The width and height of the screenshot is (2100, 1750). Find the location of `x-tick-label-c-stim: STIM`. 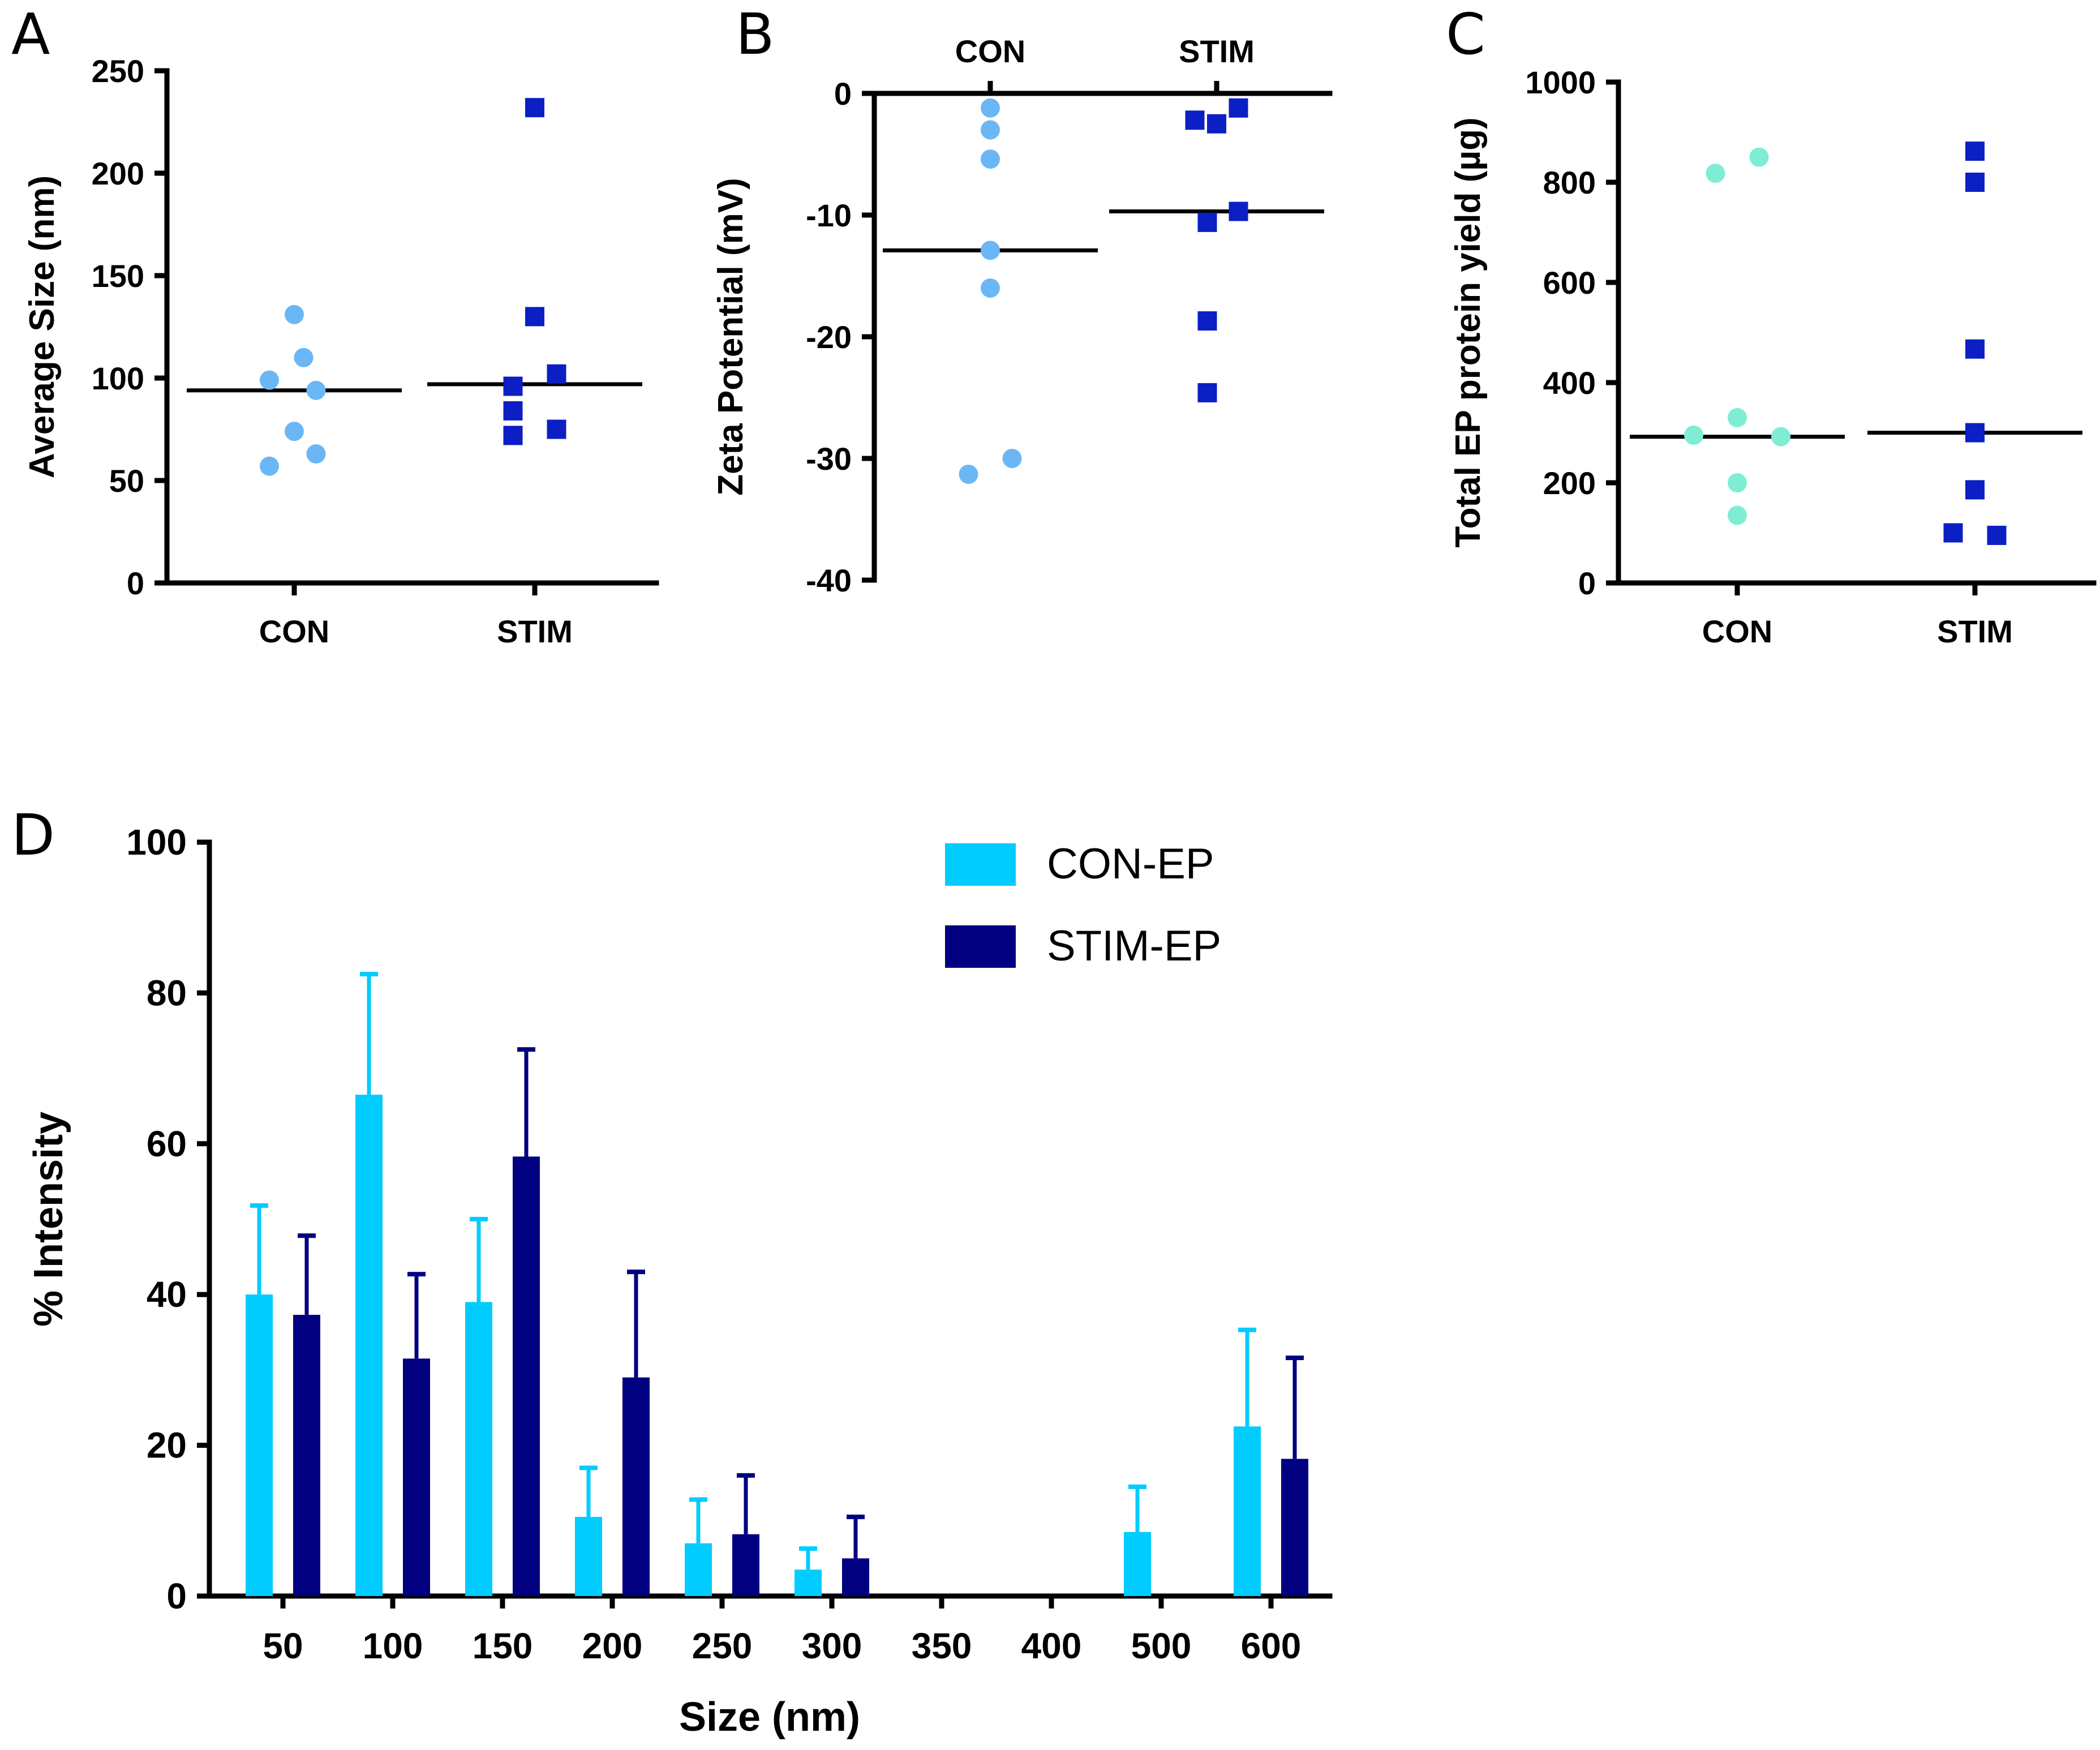

x-tick-label-c-stim: STIM is located at coordinates (1975, 631).